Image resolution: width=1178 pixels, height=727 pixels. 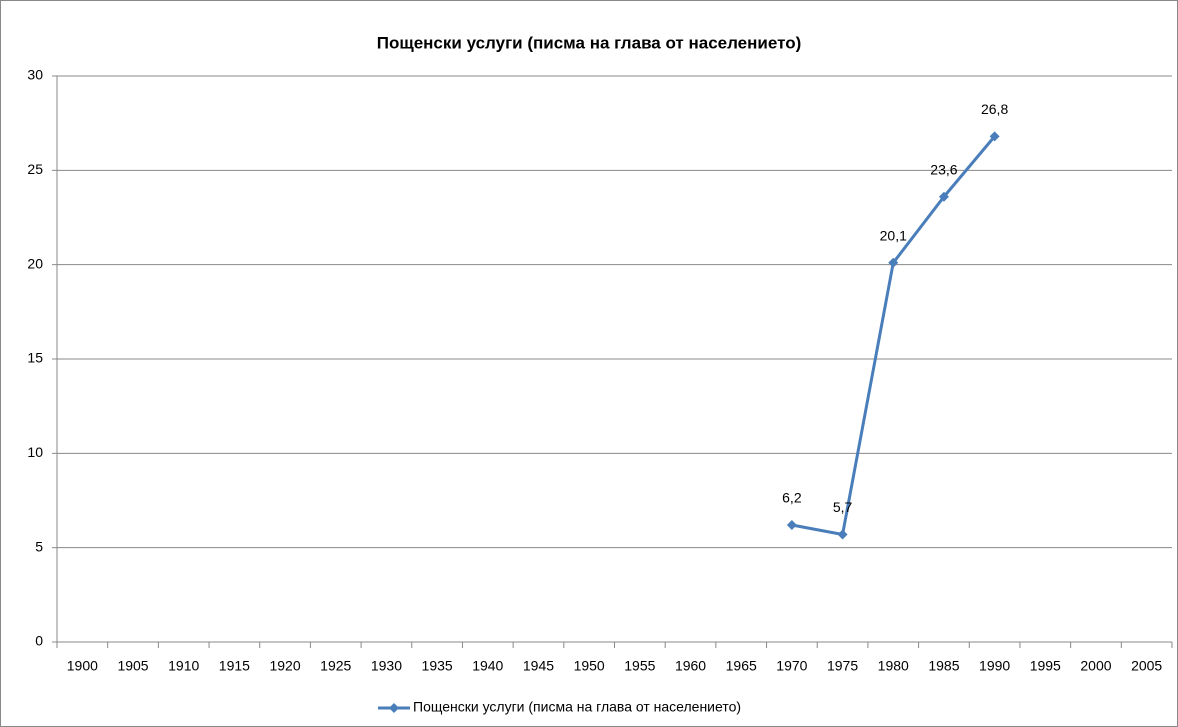 I want to click on x-tick-label: 2005, so click(x=1146, y=666).